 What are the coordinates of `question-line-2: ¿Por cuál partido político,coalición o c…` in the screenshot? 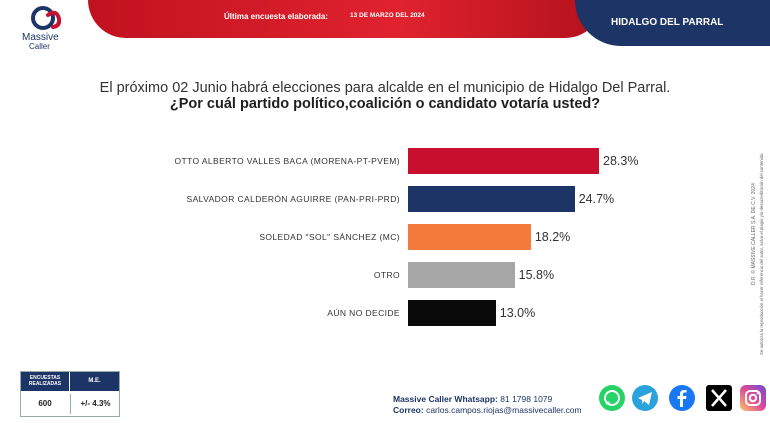 It's located at (385, 104).